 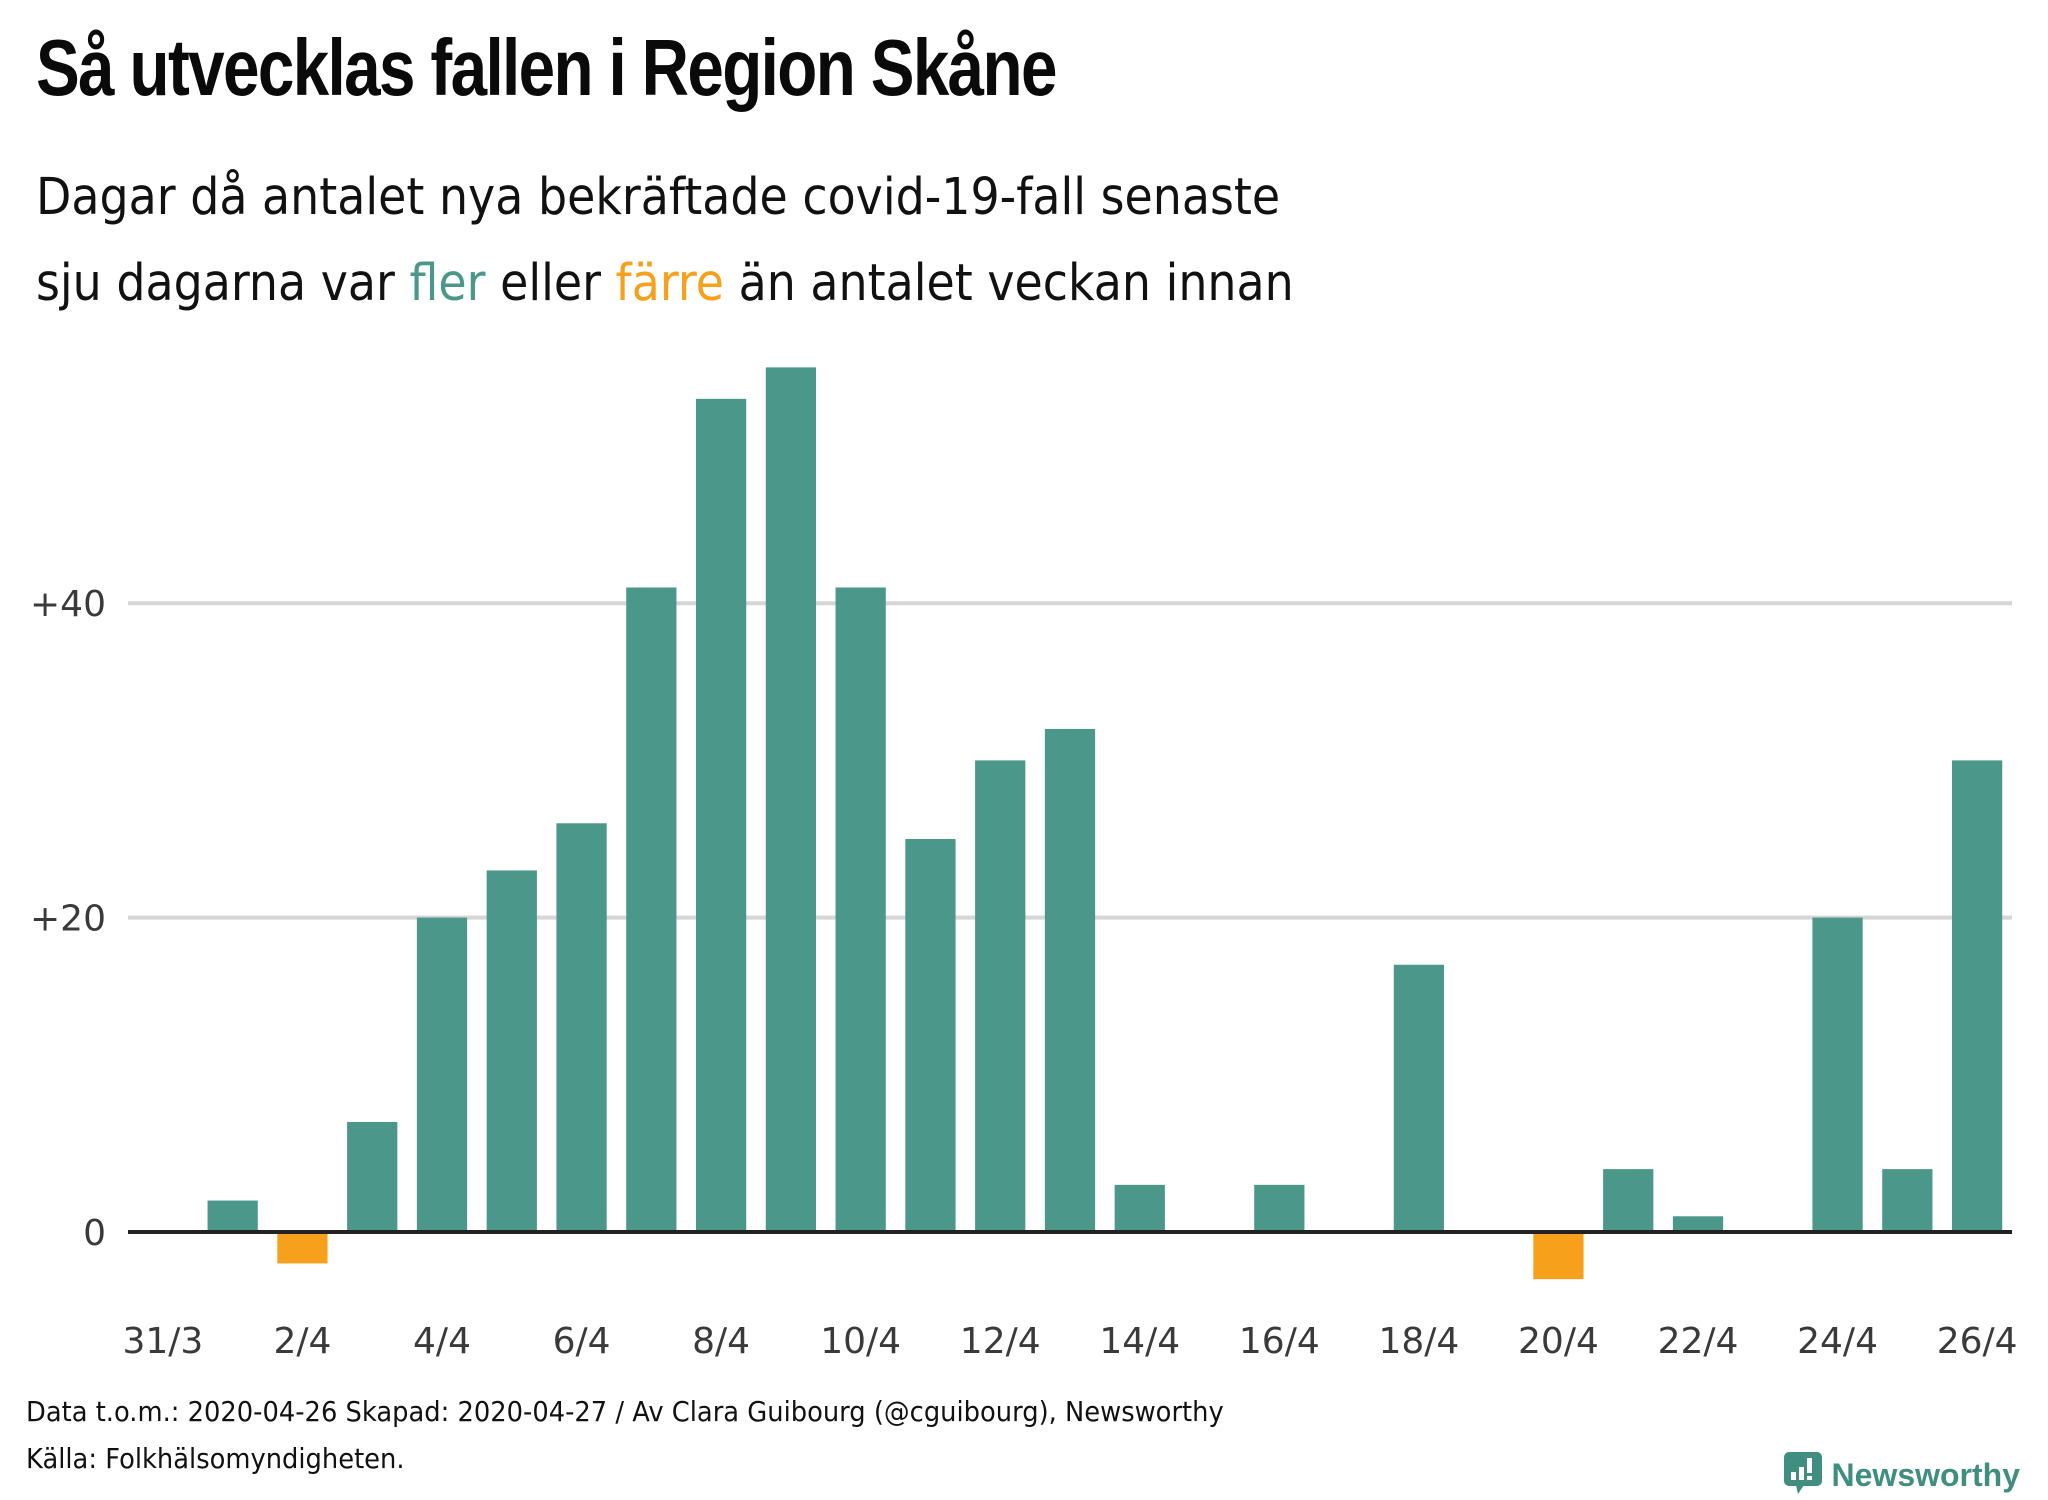 What do you see at coordinates (447, 283) in the screenshot?
I see `legend-more-word: fler` at bounding box center [447, 283].